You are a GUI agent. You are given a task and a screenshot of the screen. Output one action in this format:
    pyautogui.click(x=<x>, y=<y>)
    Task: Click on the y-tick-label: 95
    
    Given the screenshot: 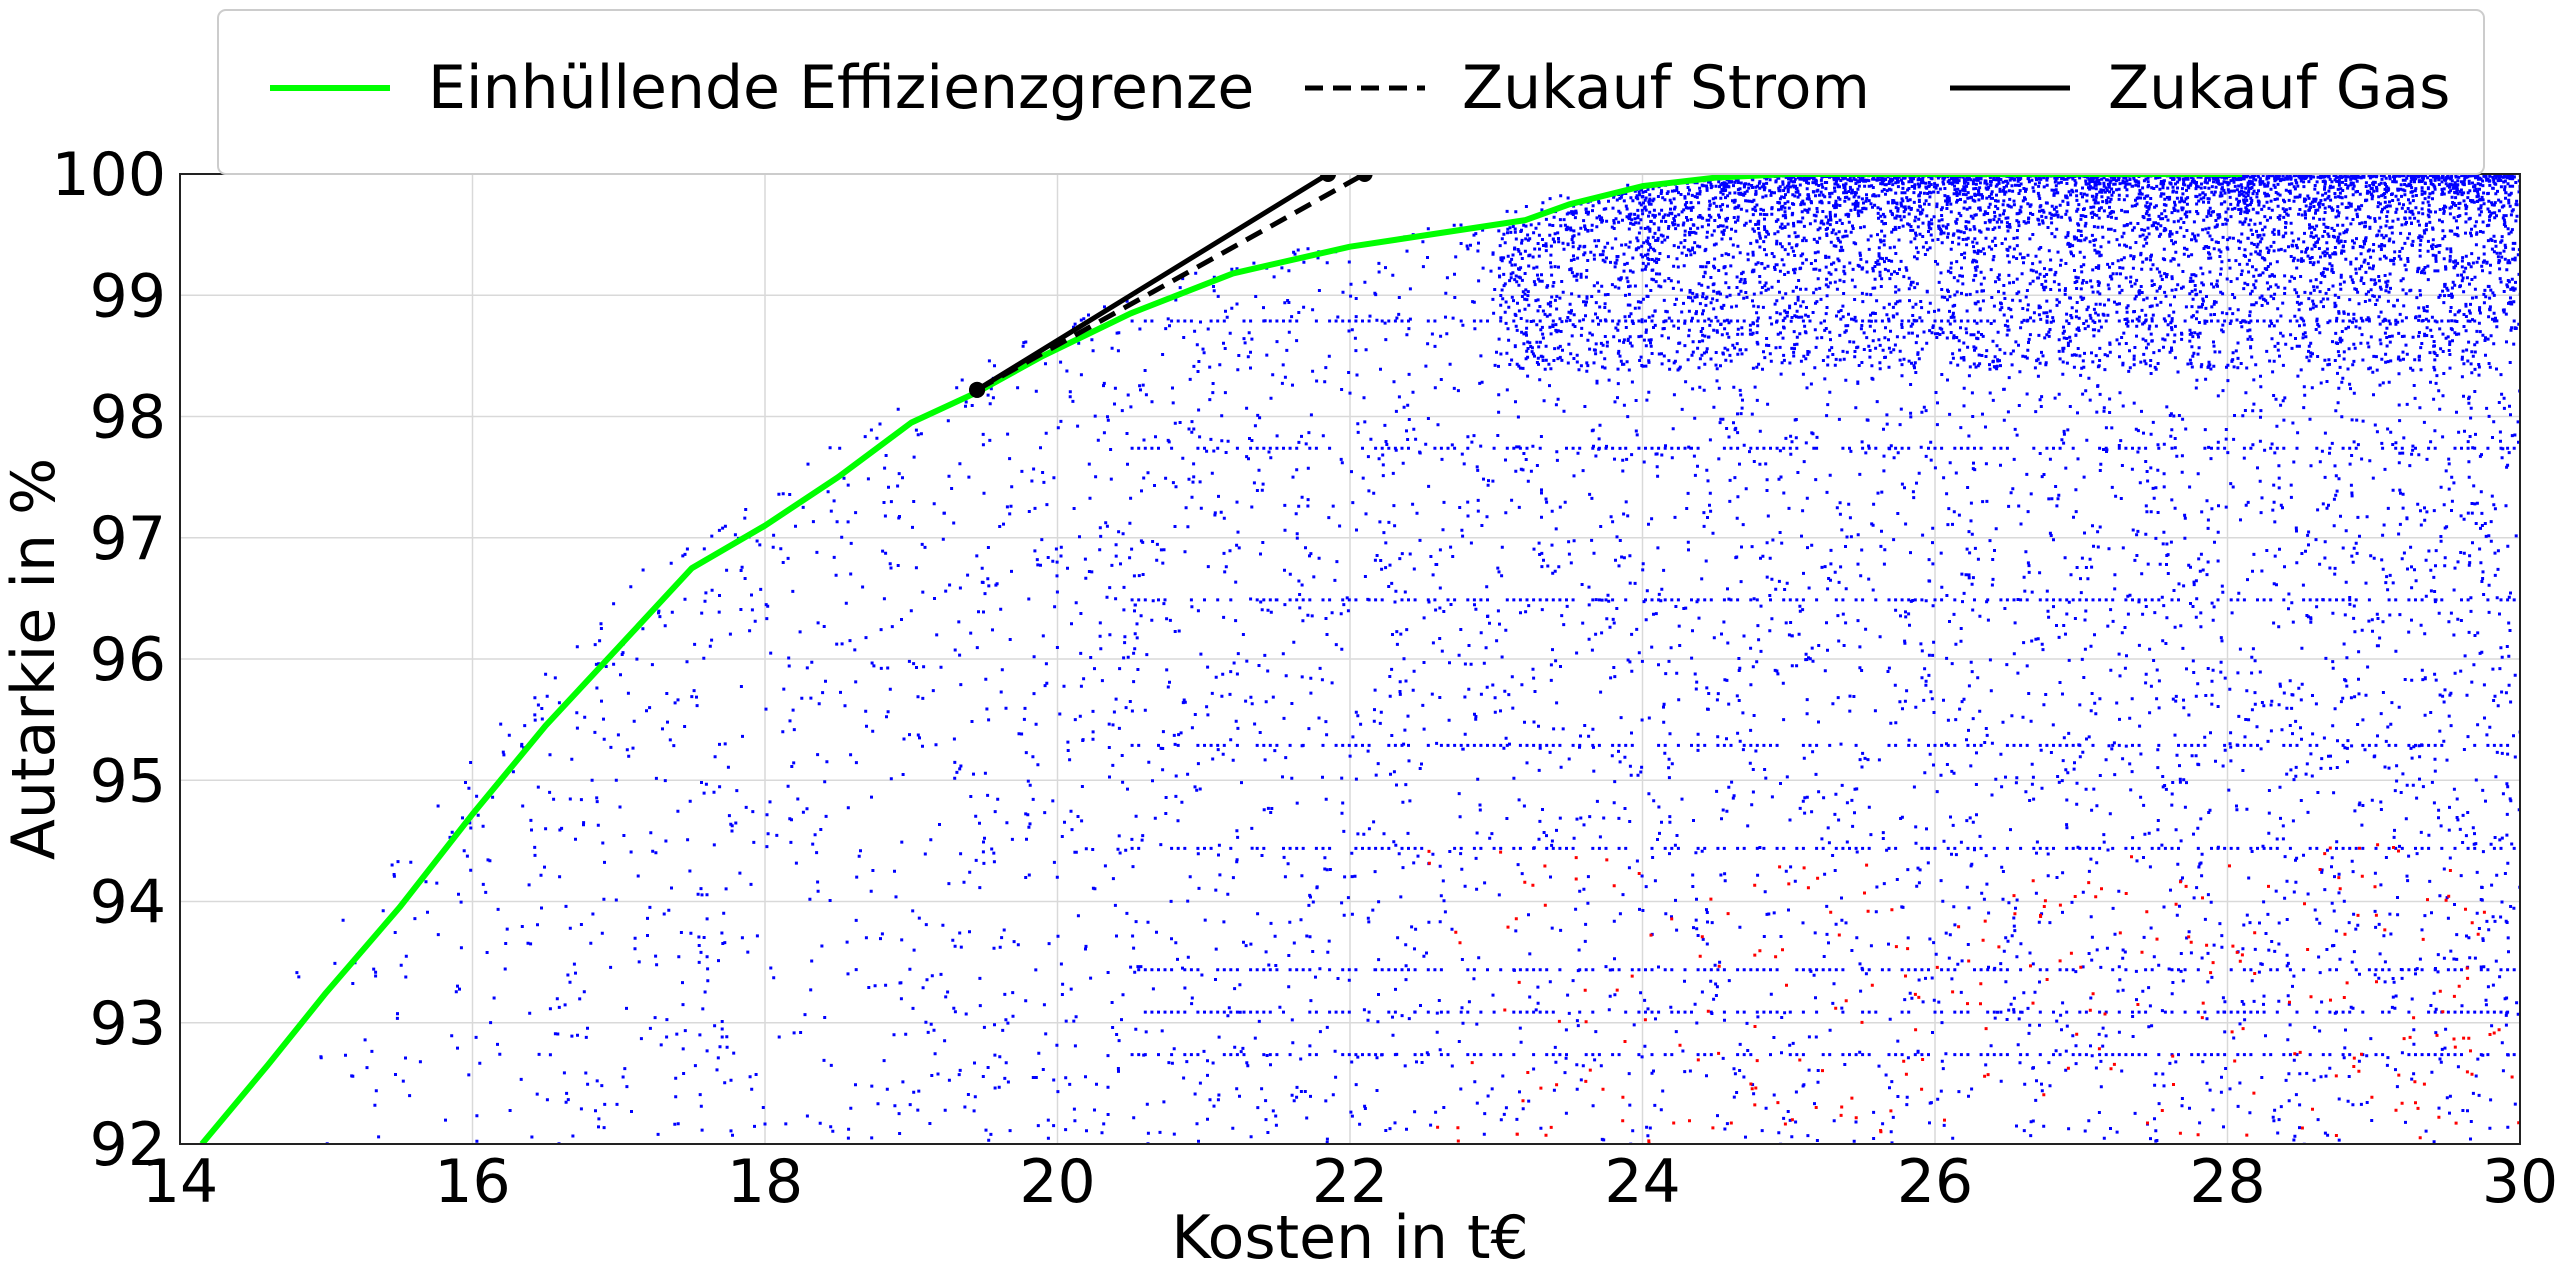 What is the action you would take?
    pyautogui.click(x=128, y=781)
    